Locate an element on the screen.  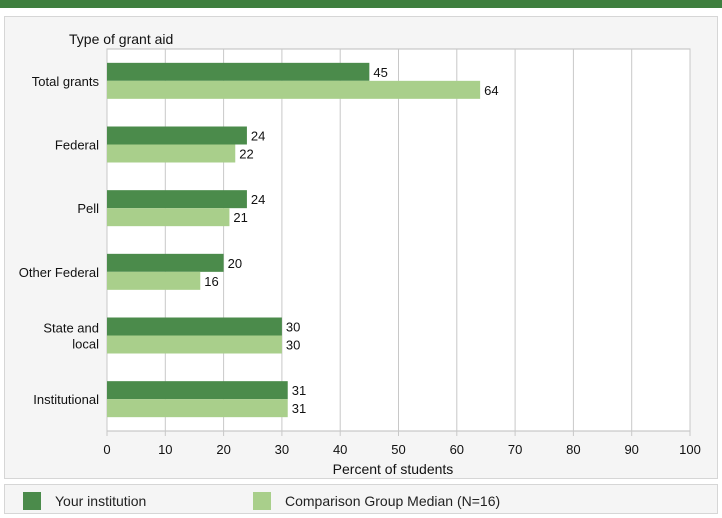
x-axis-title: Percent of students is located at coordinates (393, 469).